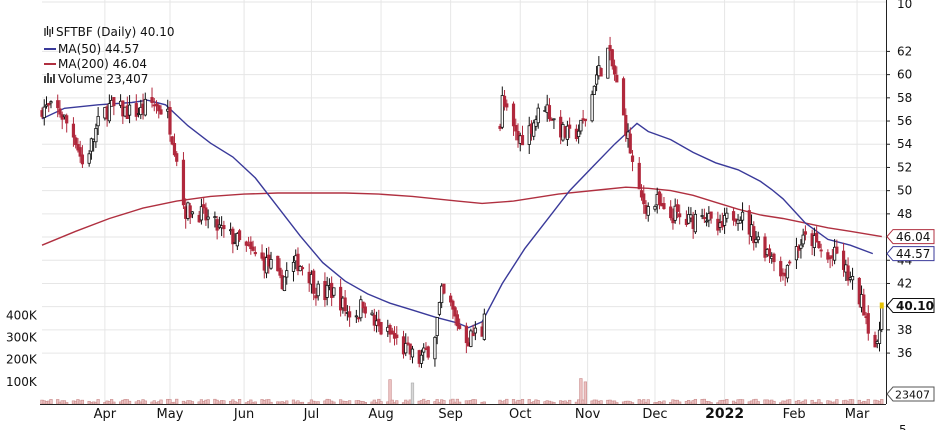  I want to click on ma200-line, so click(461, 216).